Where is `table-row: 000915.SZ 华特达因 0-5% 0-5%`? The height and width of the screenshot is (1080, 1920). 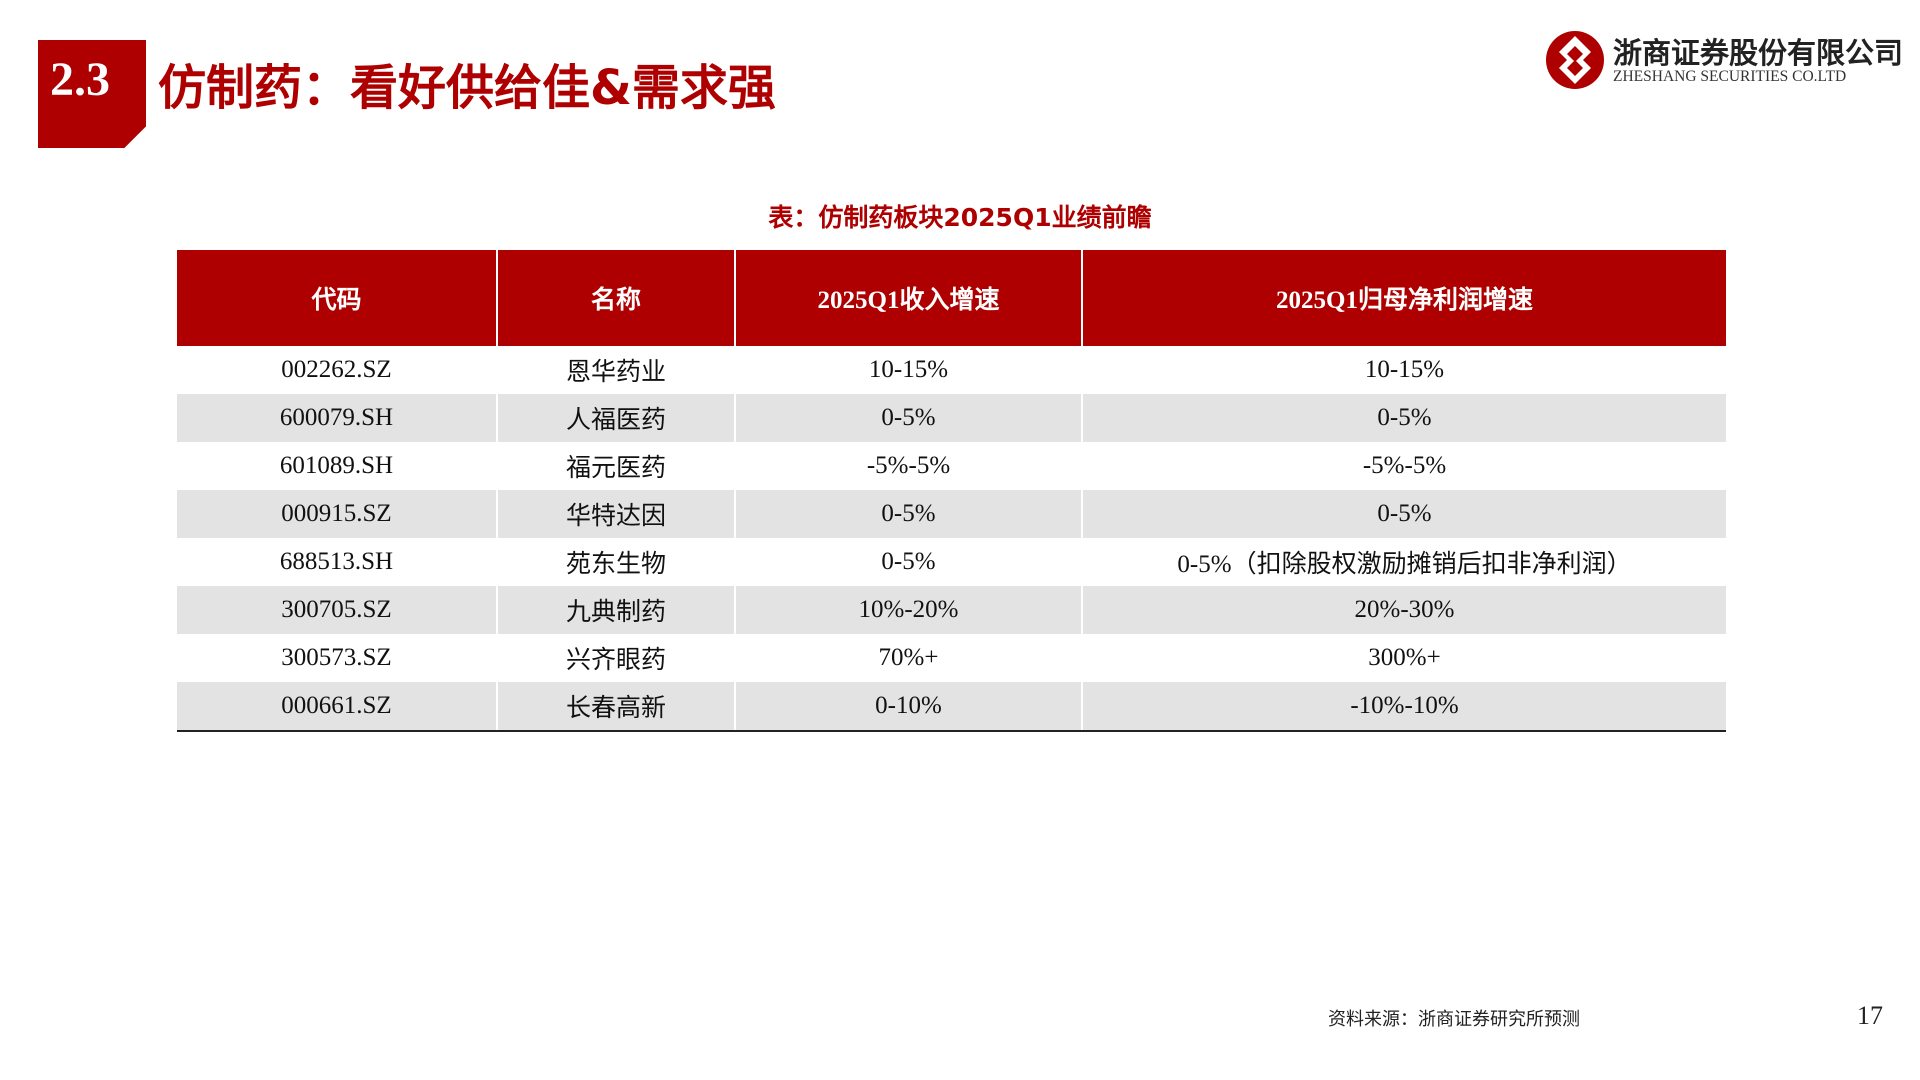 table-row: 000915.SZ 华特达因 0-5% 0-5% is located at coordinates (951, 514).